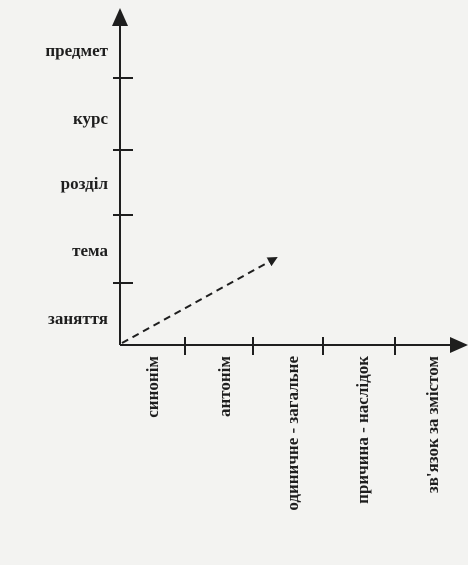 Image resolution: width=468 pixels, height=565 pixels. I want to click on horizontal-label: причина - наслідок, so click(362, 430).